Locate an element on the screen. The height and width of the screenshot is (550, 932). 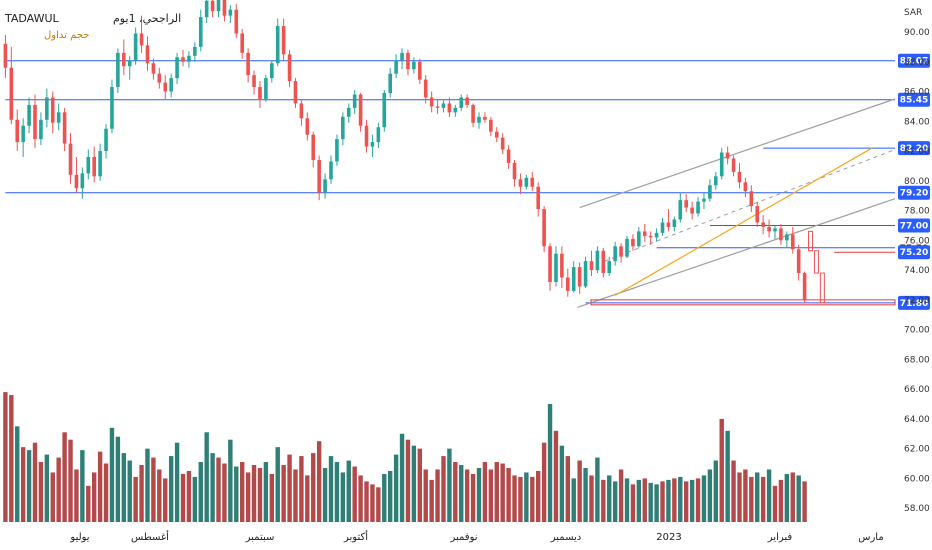
channel-lines is located at coordinates (736, 203).